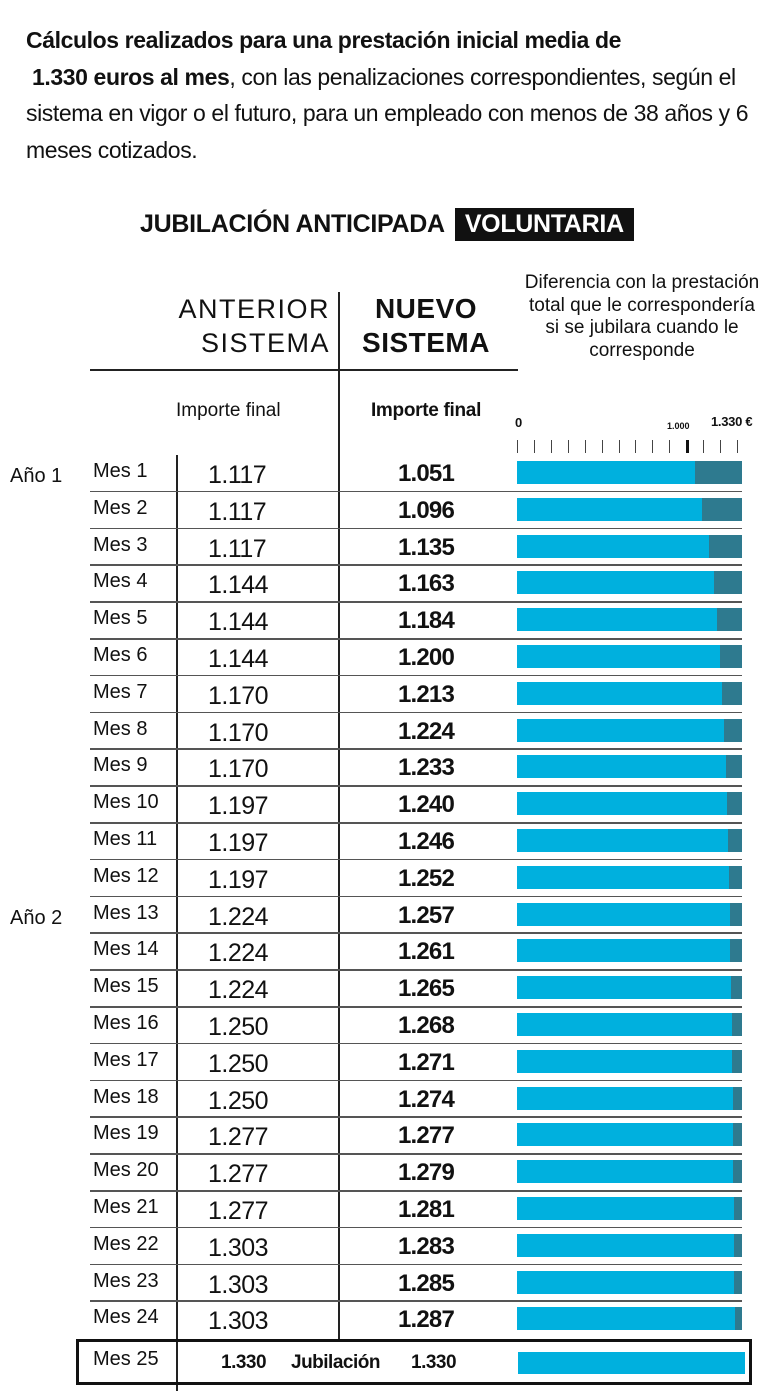  I want to click on new-value: 1.224, so click(426, 731).